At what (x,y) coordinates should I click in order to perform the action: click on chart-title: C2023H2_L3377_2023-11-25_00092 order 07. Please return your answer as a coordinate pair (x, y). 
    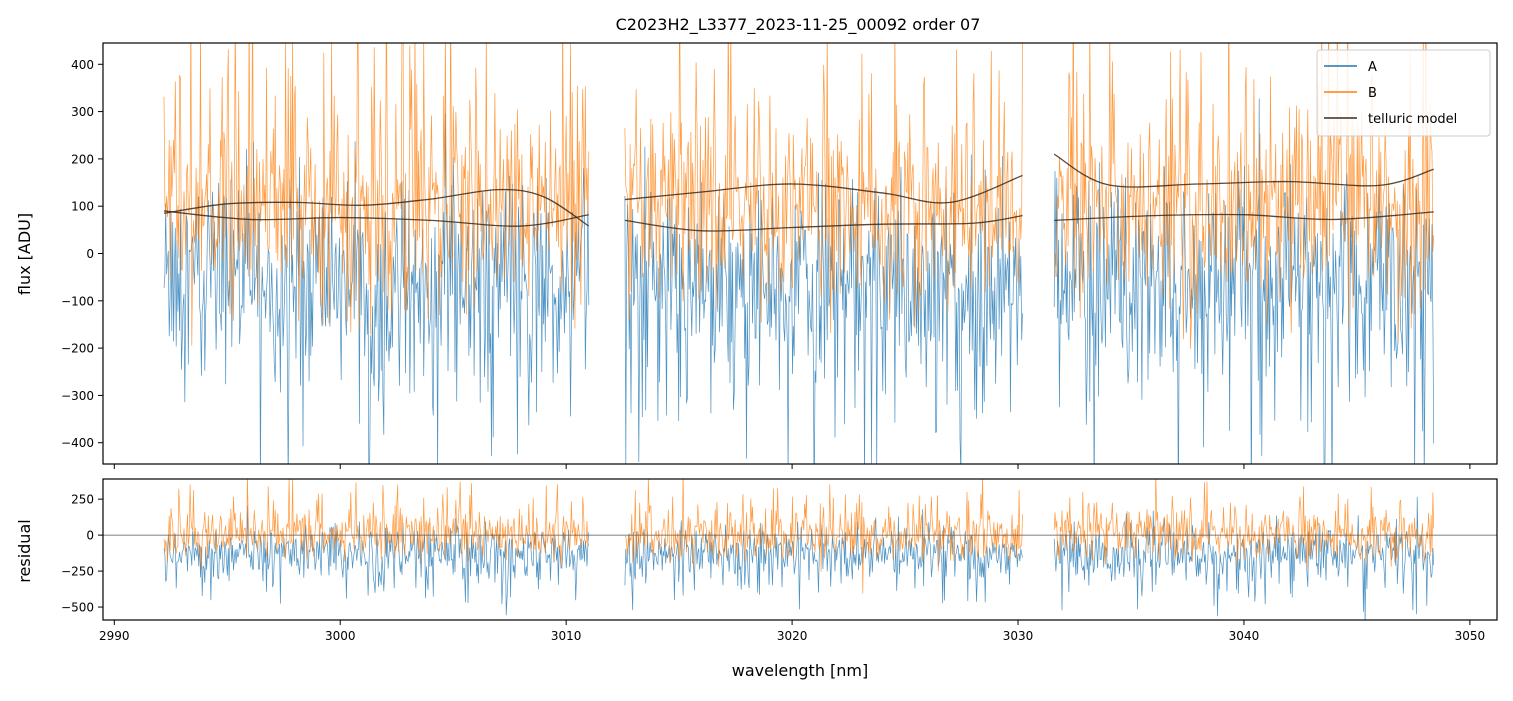
    Looking at the image, I should click on (798, 25).